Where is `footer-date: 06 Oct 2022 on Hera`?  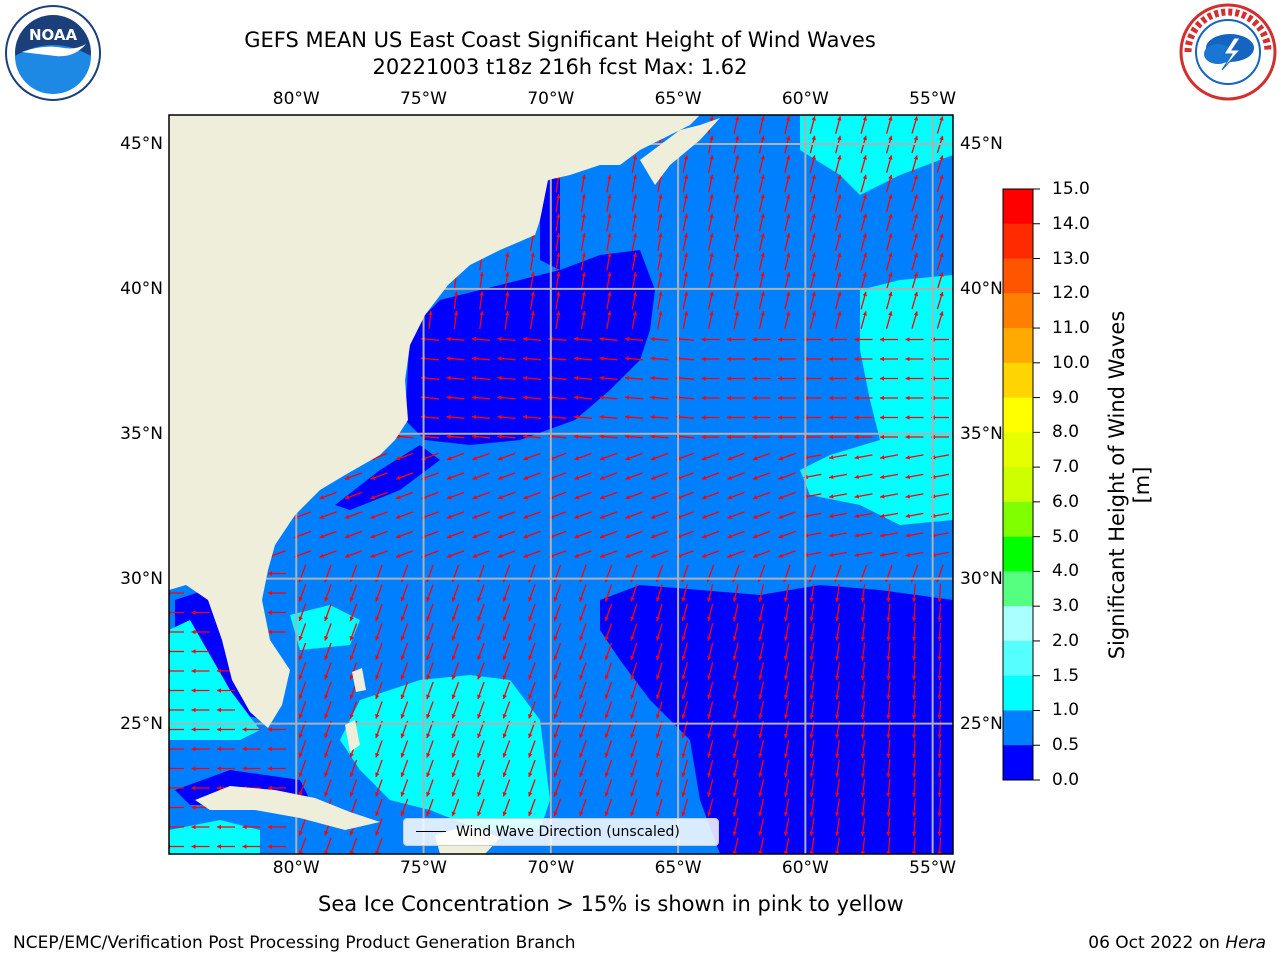 footer-date: 06 Oct 2022 on Hera is located at coordinates (1177, 943).